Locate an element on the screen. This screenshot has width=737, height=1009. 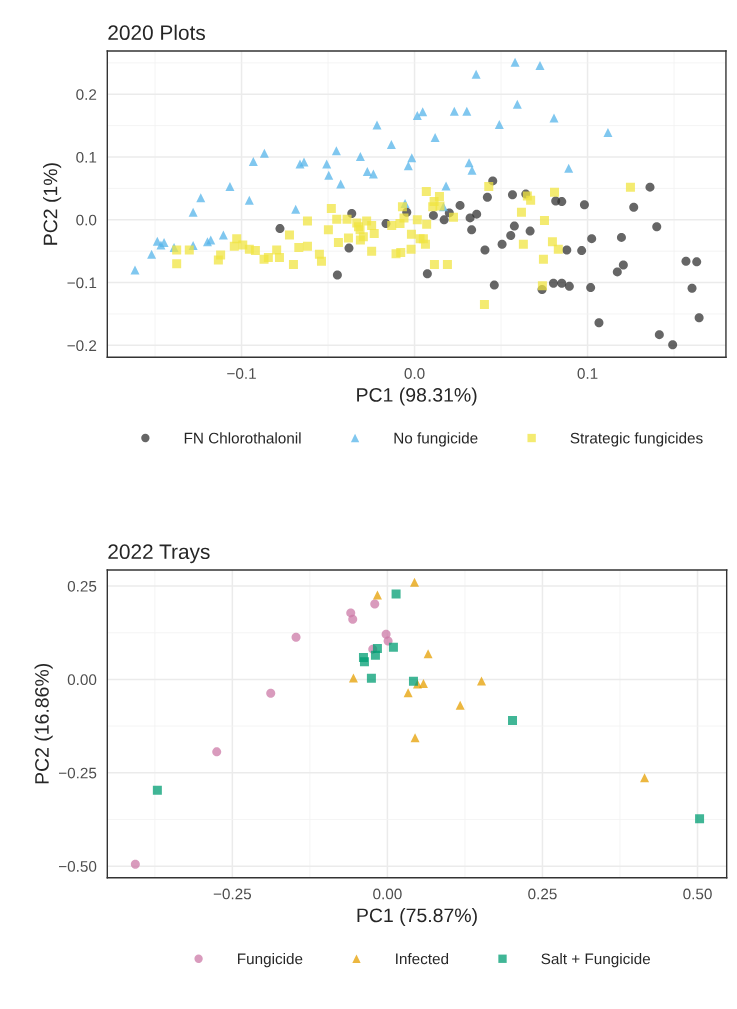
y-tick-label: 0.00 is located at coordinates (82, 680).